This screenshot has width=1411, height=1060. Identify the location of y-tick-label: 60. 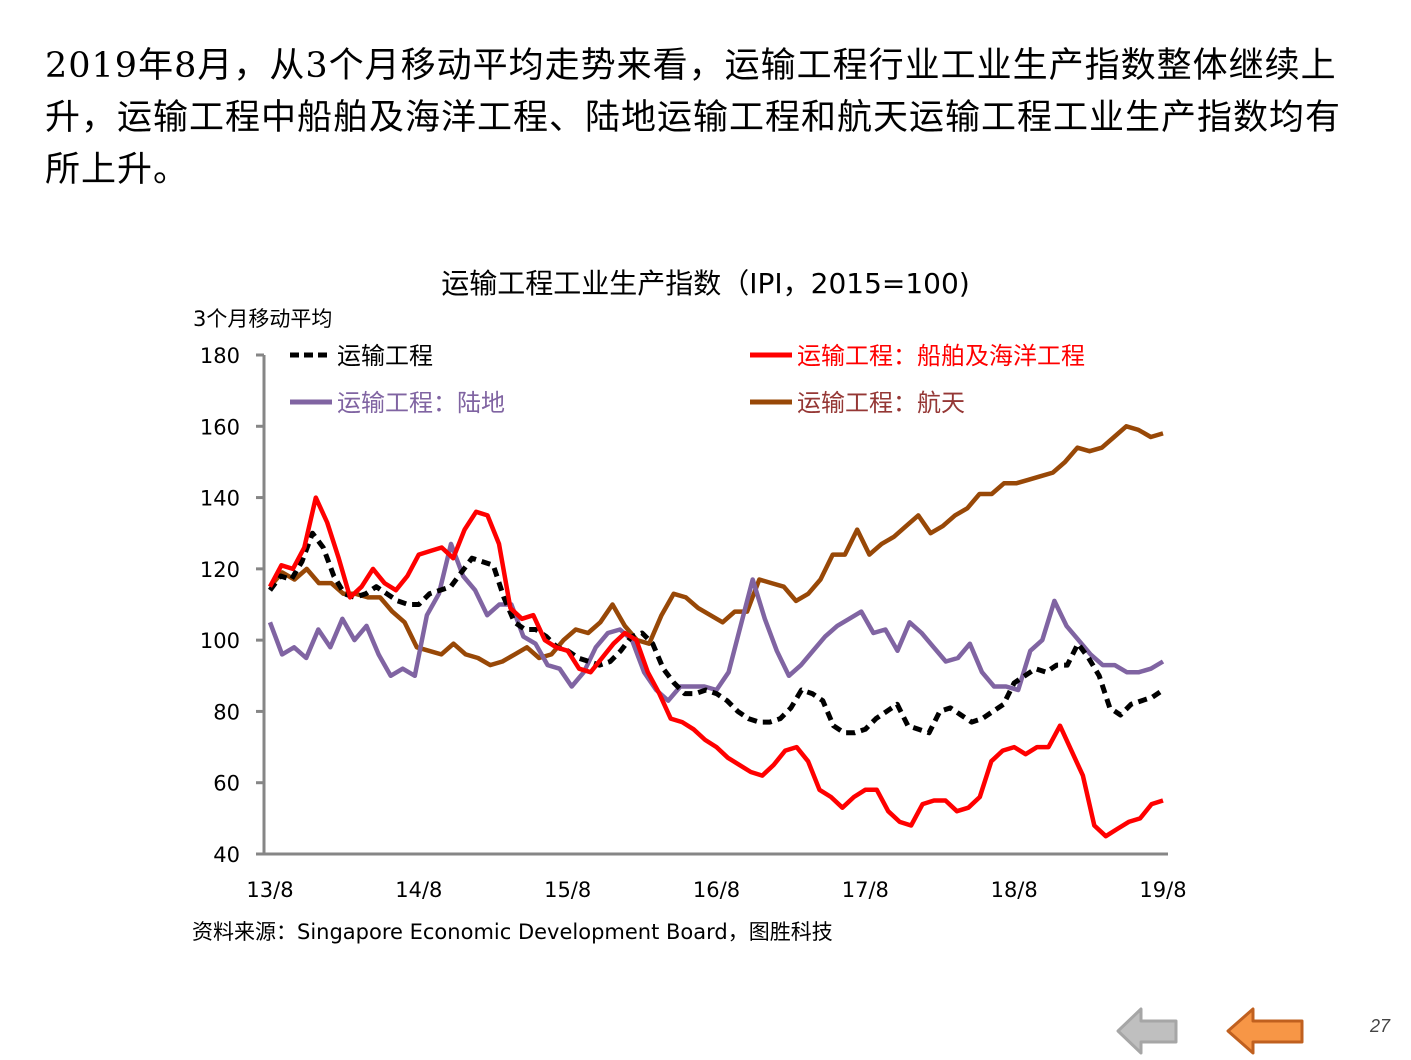
(226, 784).